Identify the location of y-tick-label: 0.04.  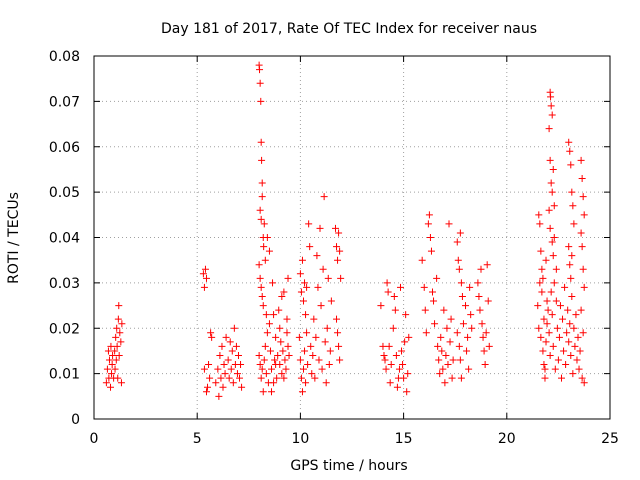
(64, 239).